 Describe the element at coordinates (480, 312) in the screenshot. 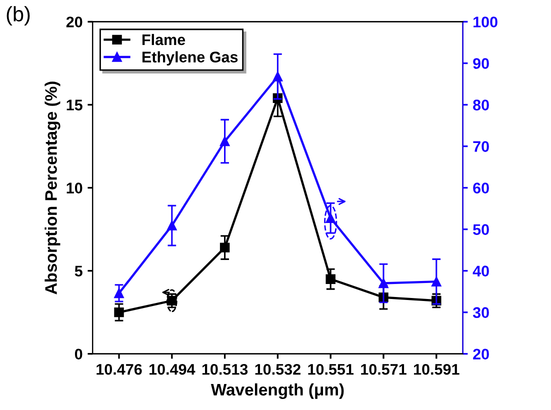

I see `y2-tick-label: 30` at that location.